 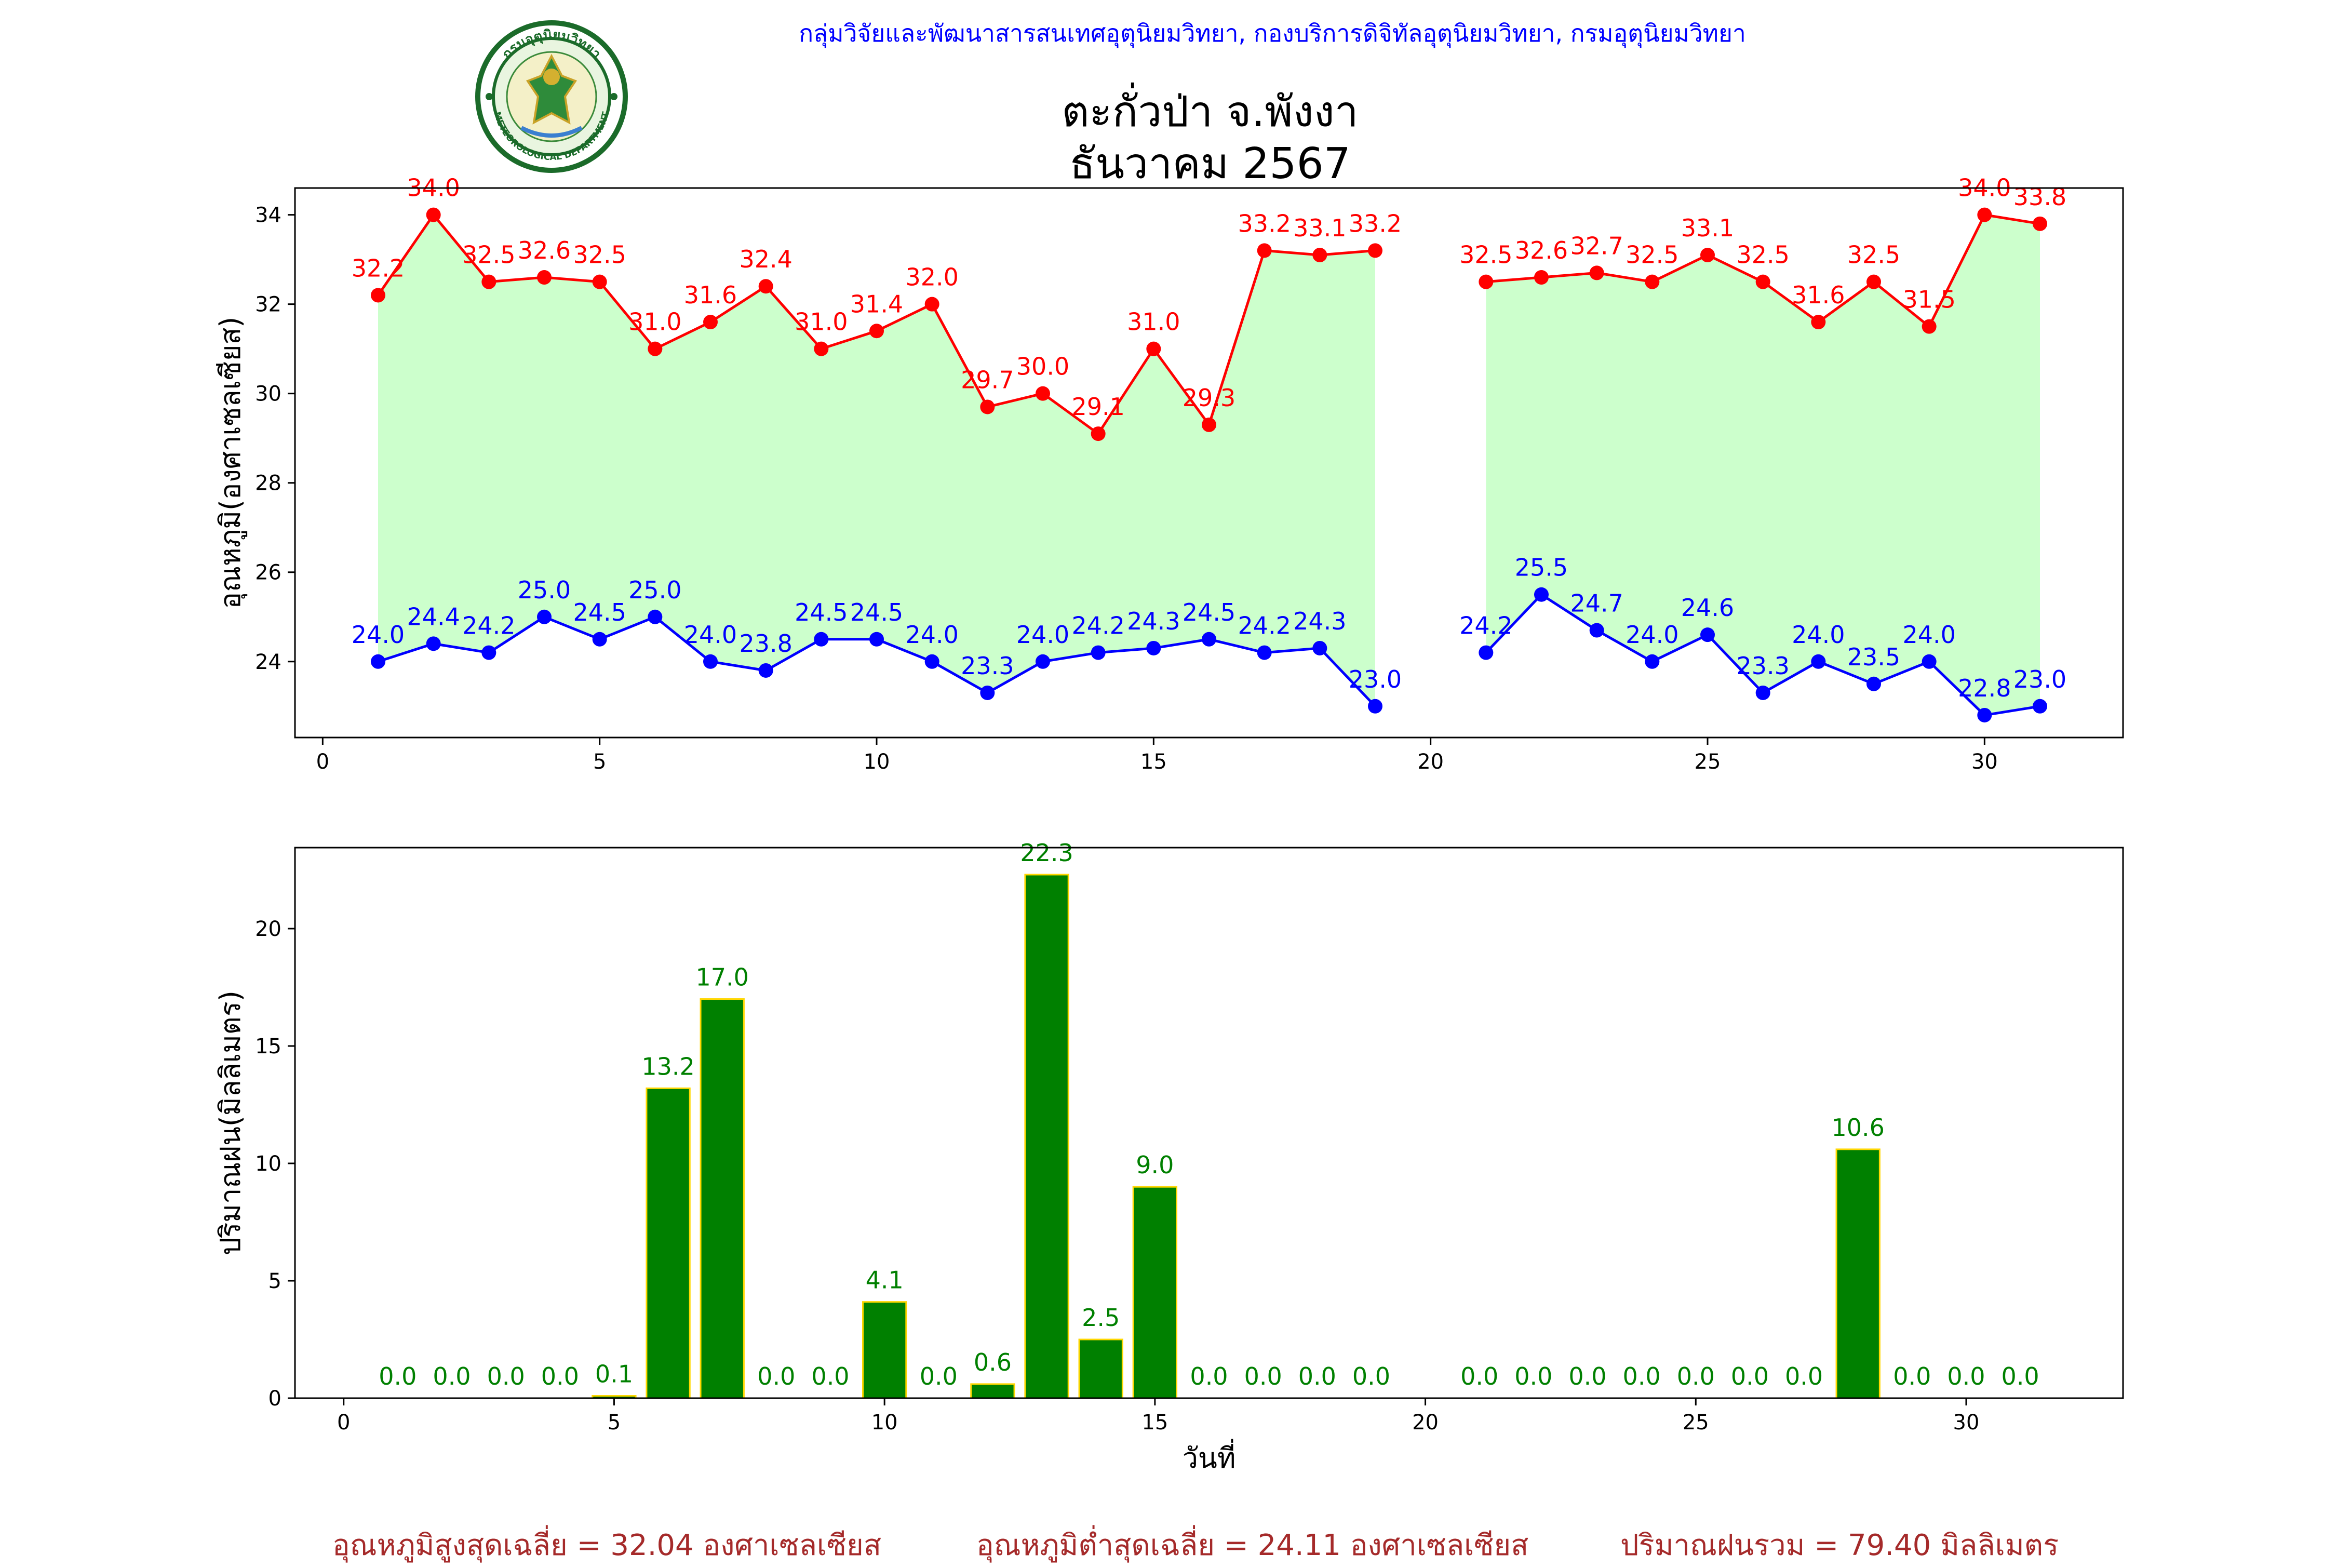 I want to click on min-temperature-label: 24.3, so click(x=1319, y=621).